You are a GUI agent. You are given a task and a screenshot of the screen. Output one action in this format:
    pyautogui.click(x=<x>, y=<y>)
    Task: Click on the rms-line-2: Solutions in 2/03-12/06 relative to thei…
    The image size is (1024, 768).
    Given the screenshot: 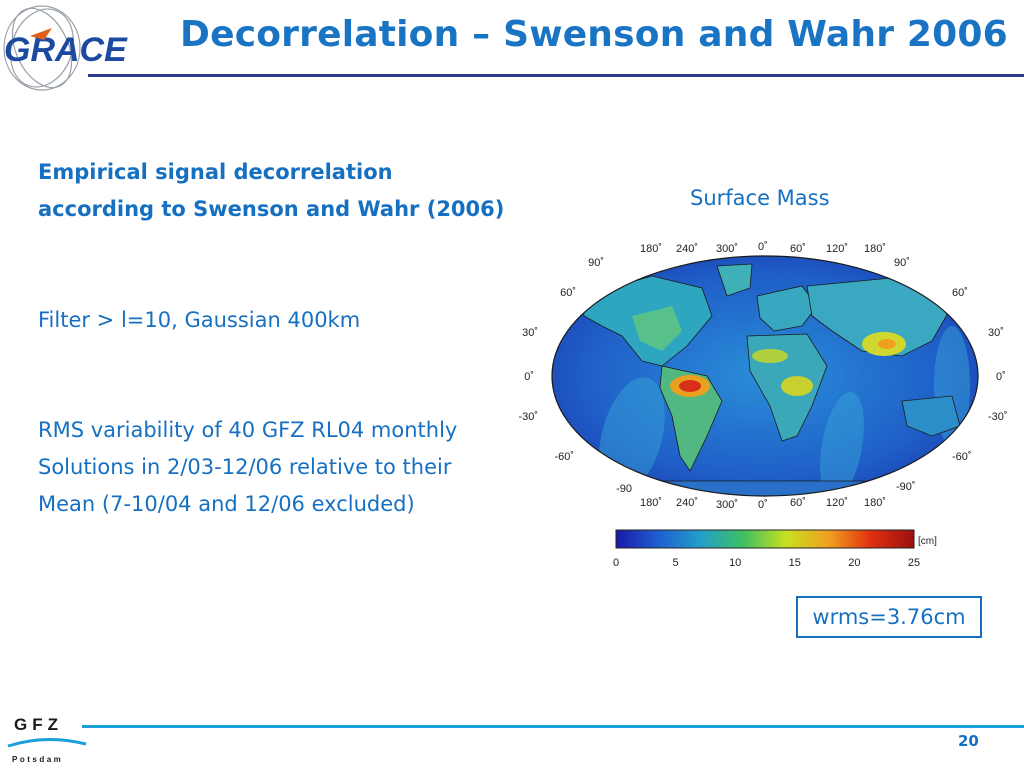 What is the action you would take?
    pyautogui.click(x=245, y=467)
    